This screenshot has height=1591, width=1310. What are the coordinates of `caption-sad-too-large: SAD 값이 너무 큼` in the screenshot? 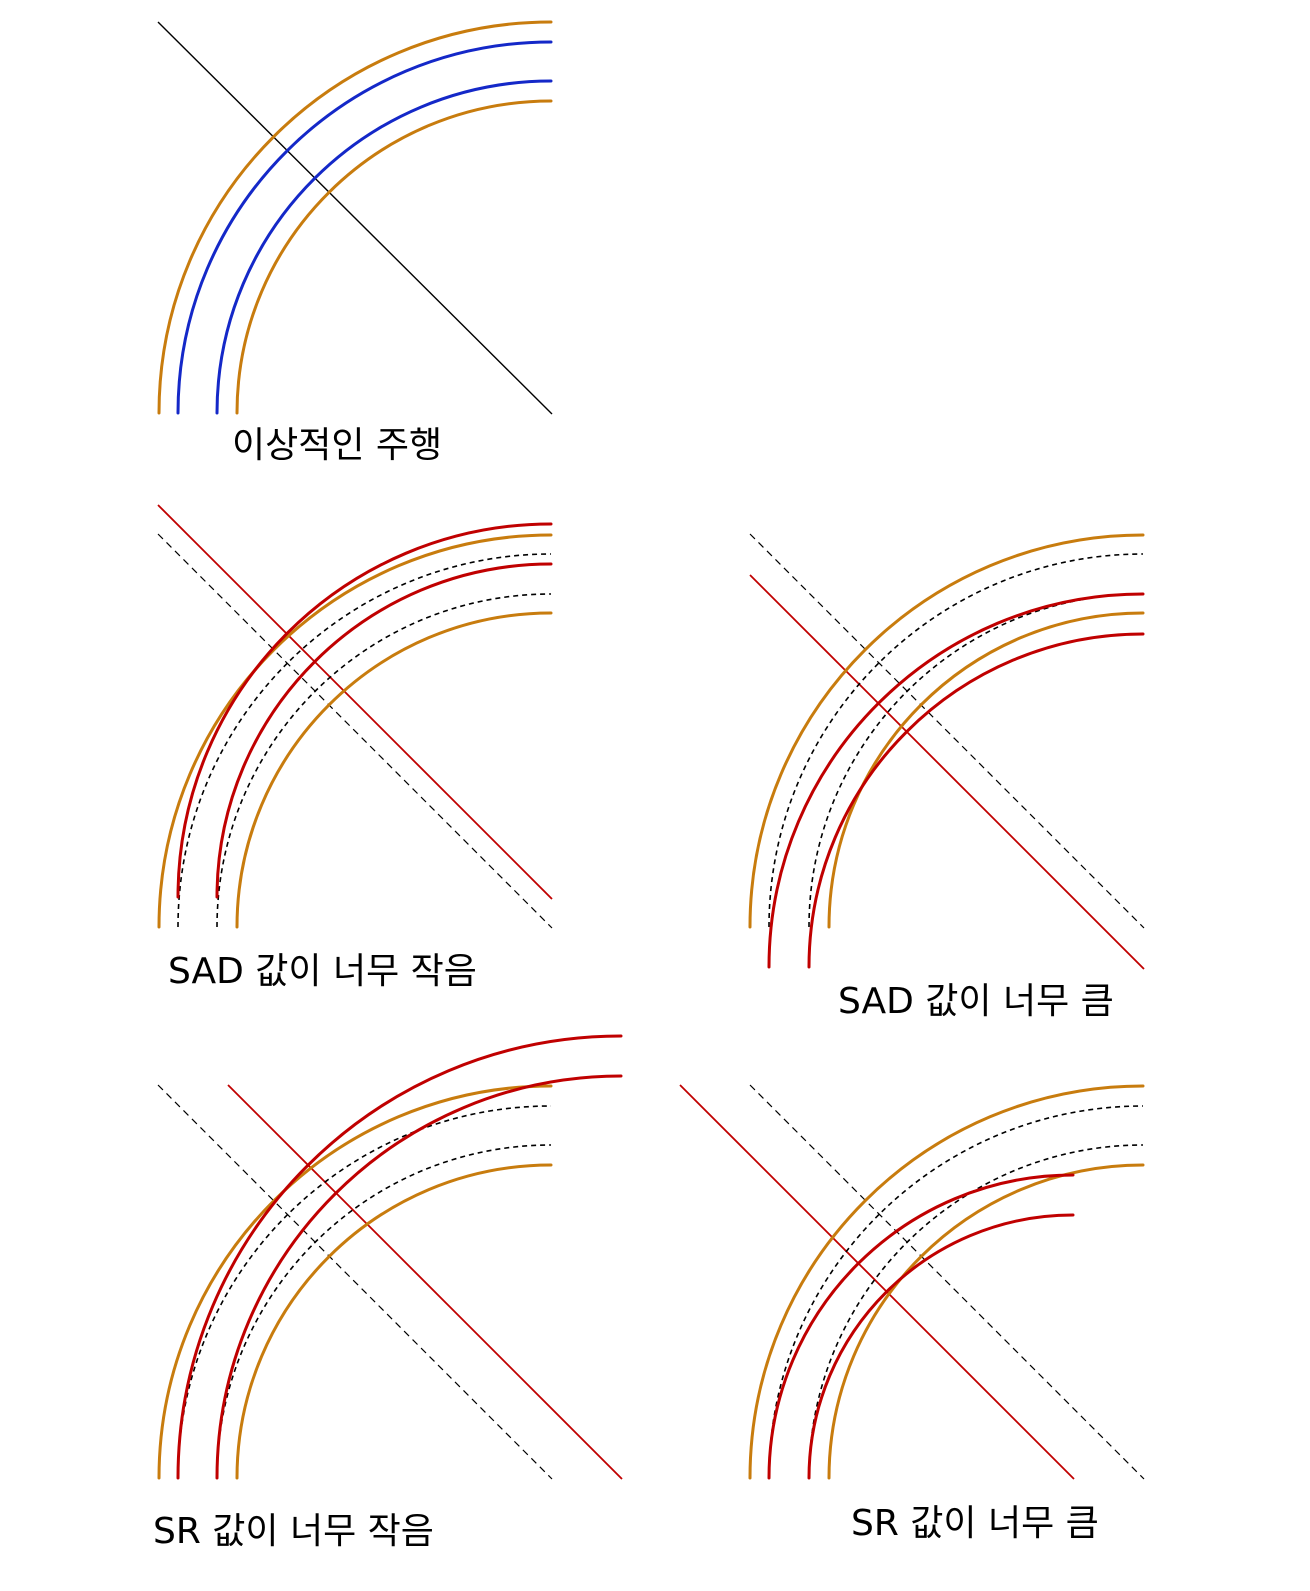 It's located at (976, 1001).